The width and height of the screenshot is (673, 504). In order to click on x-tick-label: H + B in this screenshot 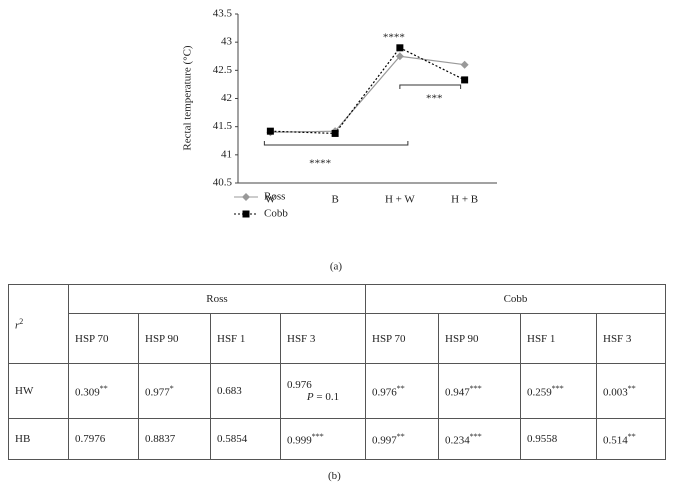, I will do `click(464, 200)`.